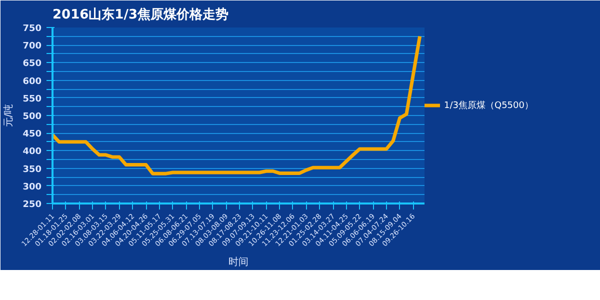  What do you see at coordinates (32, 81) in the screenshot?
I see `y-tick-label: 600` at bounding box center [32, 81].